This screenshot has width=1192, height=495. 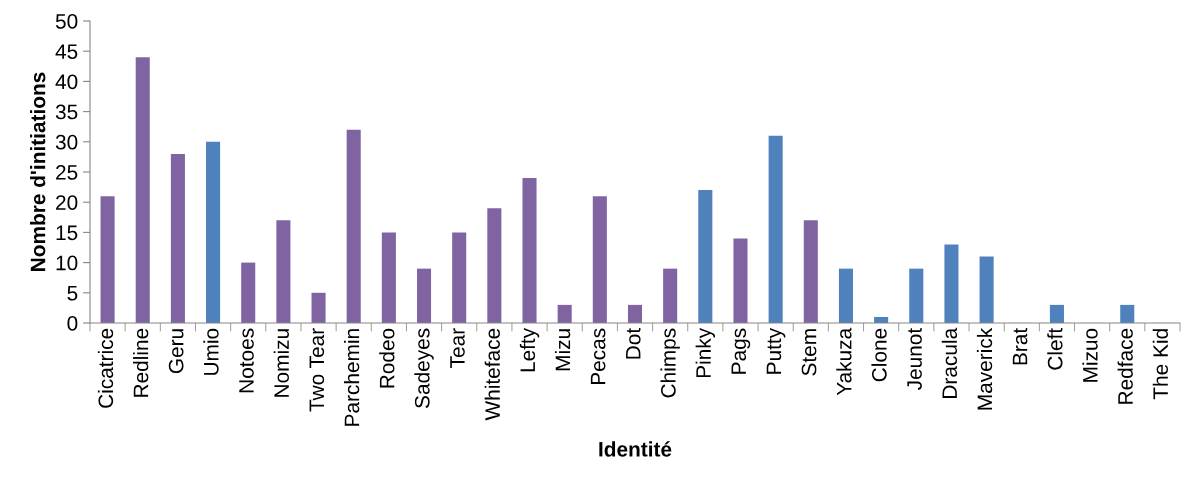 What do you see at coordinates (1125, 366) in the screenshot?
I see `x-tick-label: Redface` at bounding box center [1125, 366].